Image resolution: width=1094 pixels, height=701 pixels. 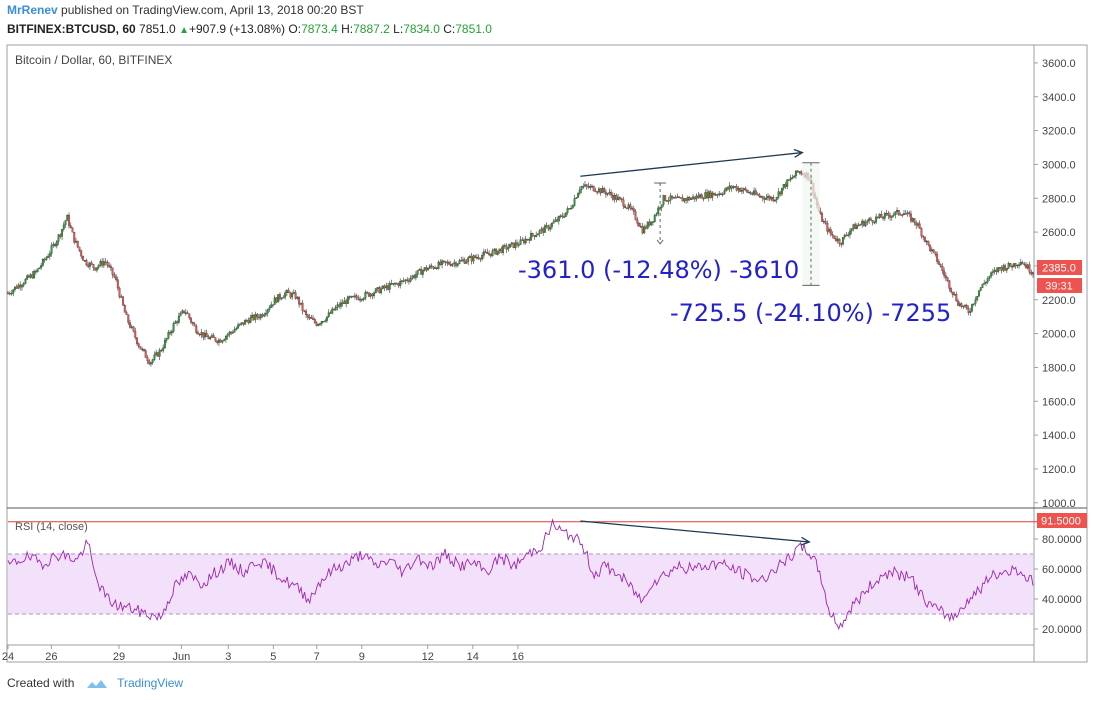 I want to click on rsi-trendline, so click(x=695, y=531).